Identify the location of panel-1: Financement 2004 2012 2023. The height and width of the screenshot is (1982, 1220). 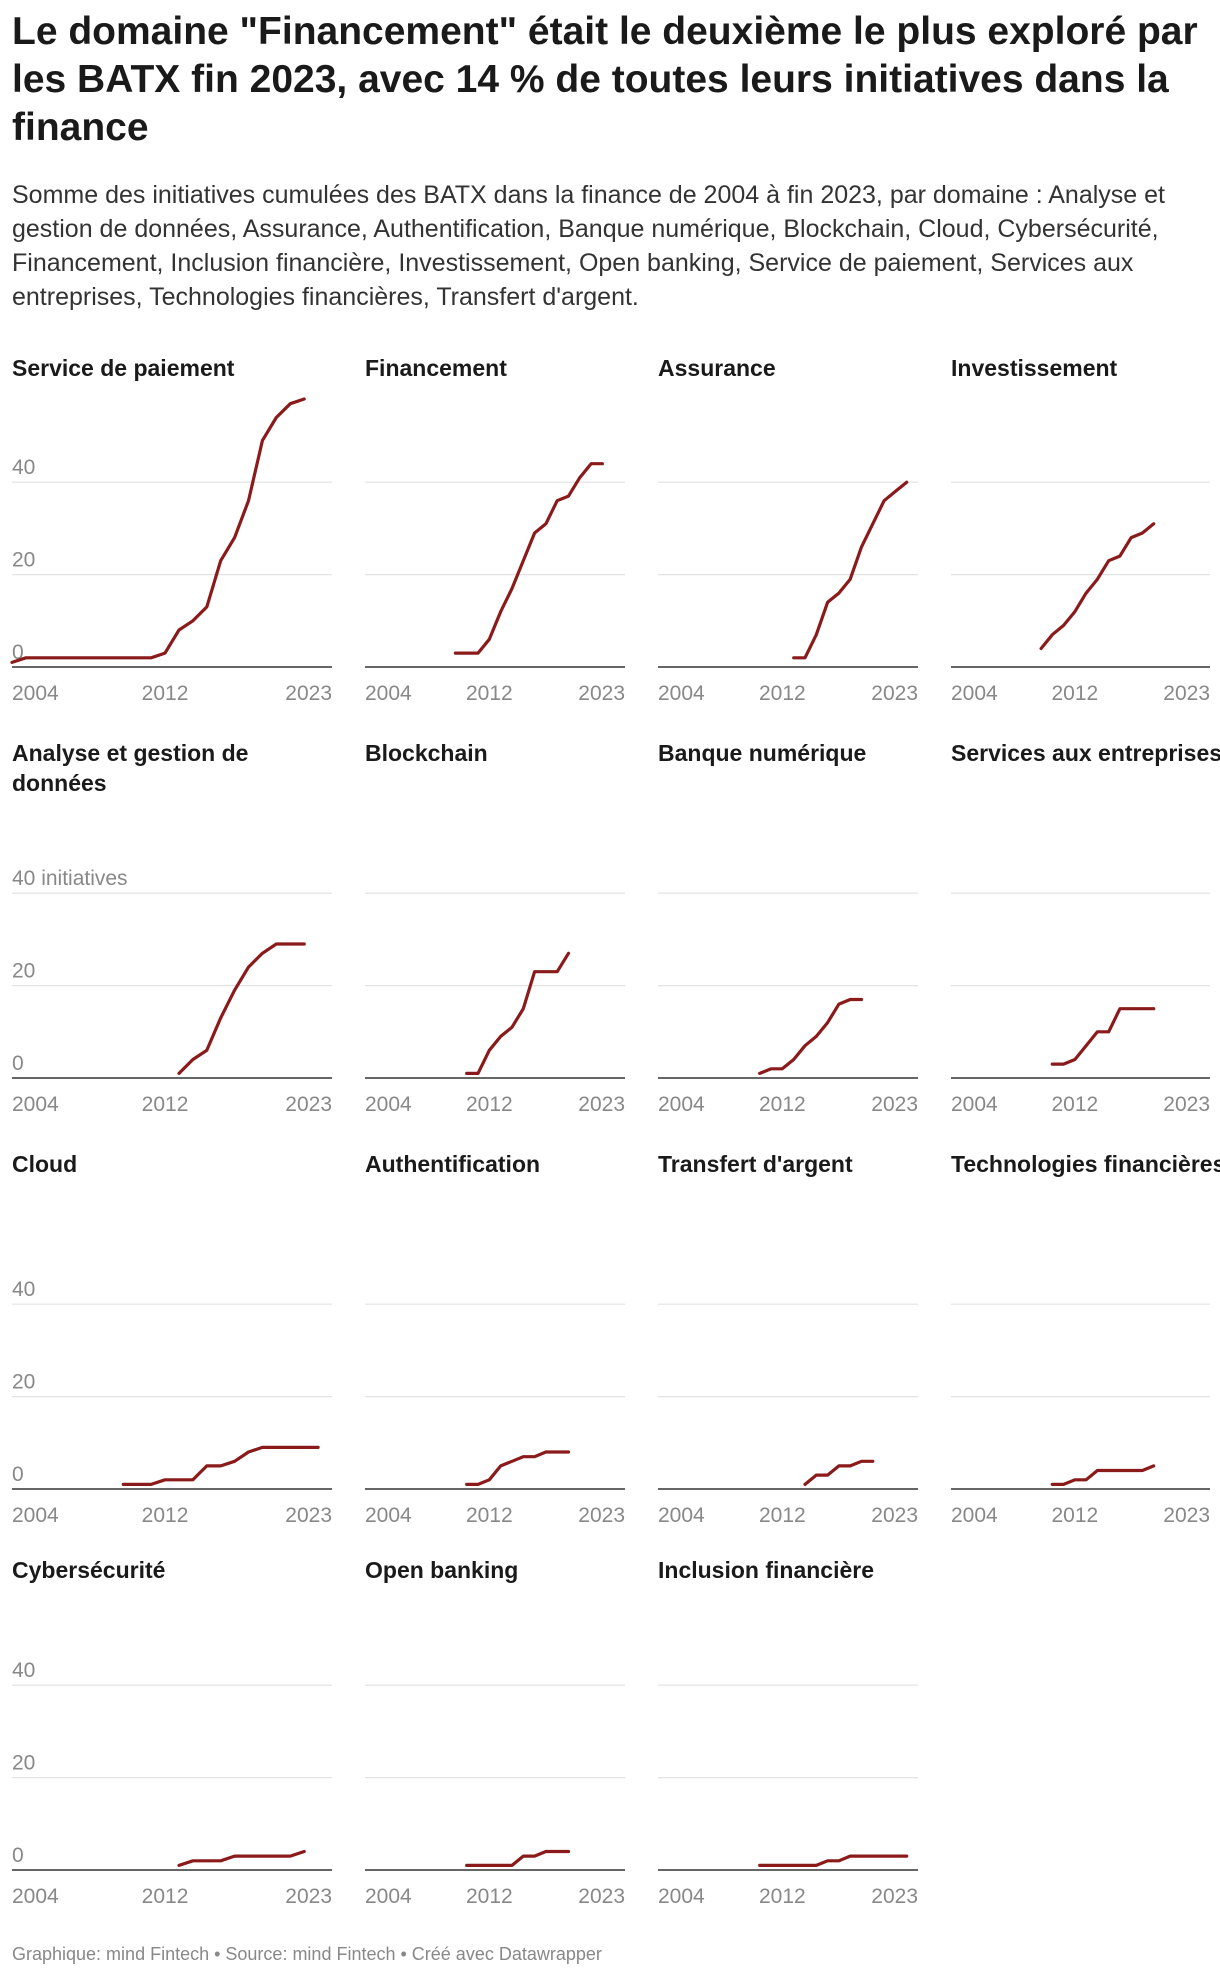
(495, 530).